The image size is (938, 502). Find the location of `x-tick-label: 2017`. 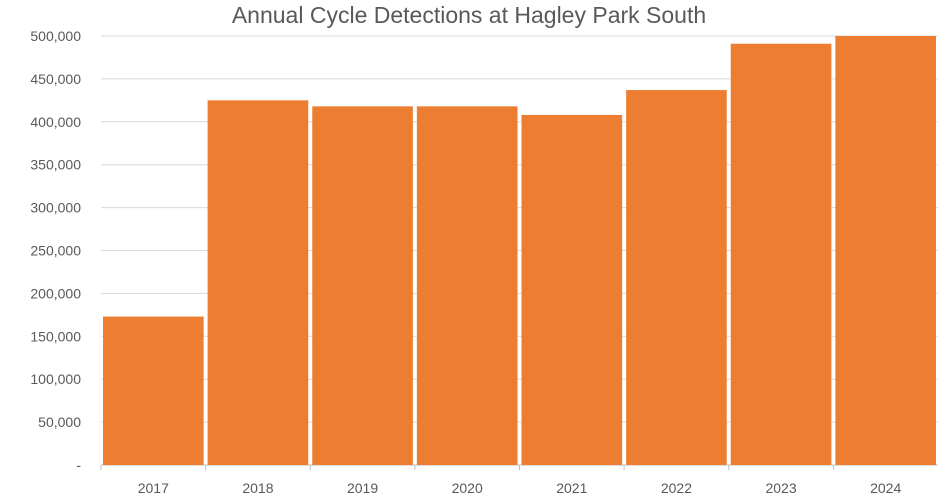

x-tick-label: 2017 is located at coordinates (153, 488).